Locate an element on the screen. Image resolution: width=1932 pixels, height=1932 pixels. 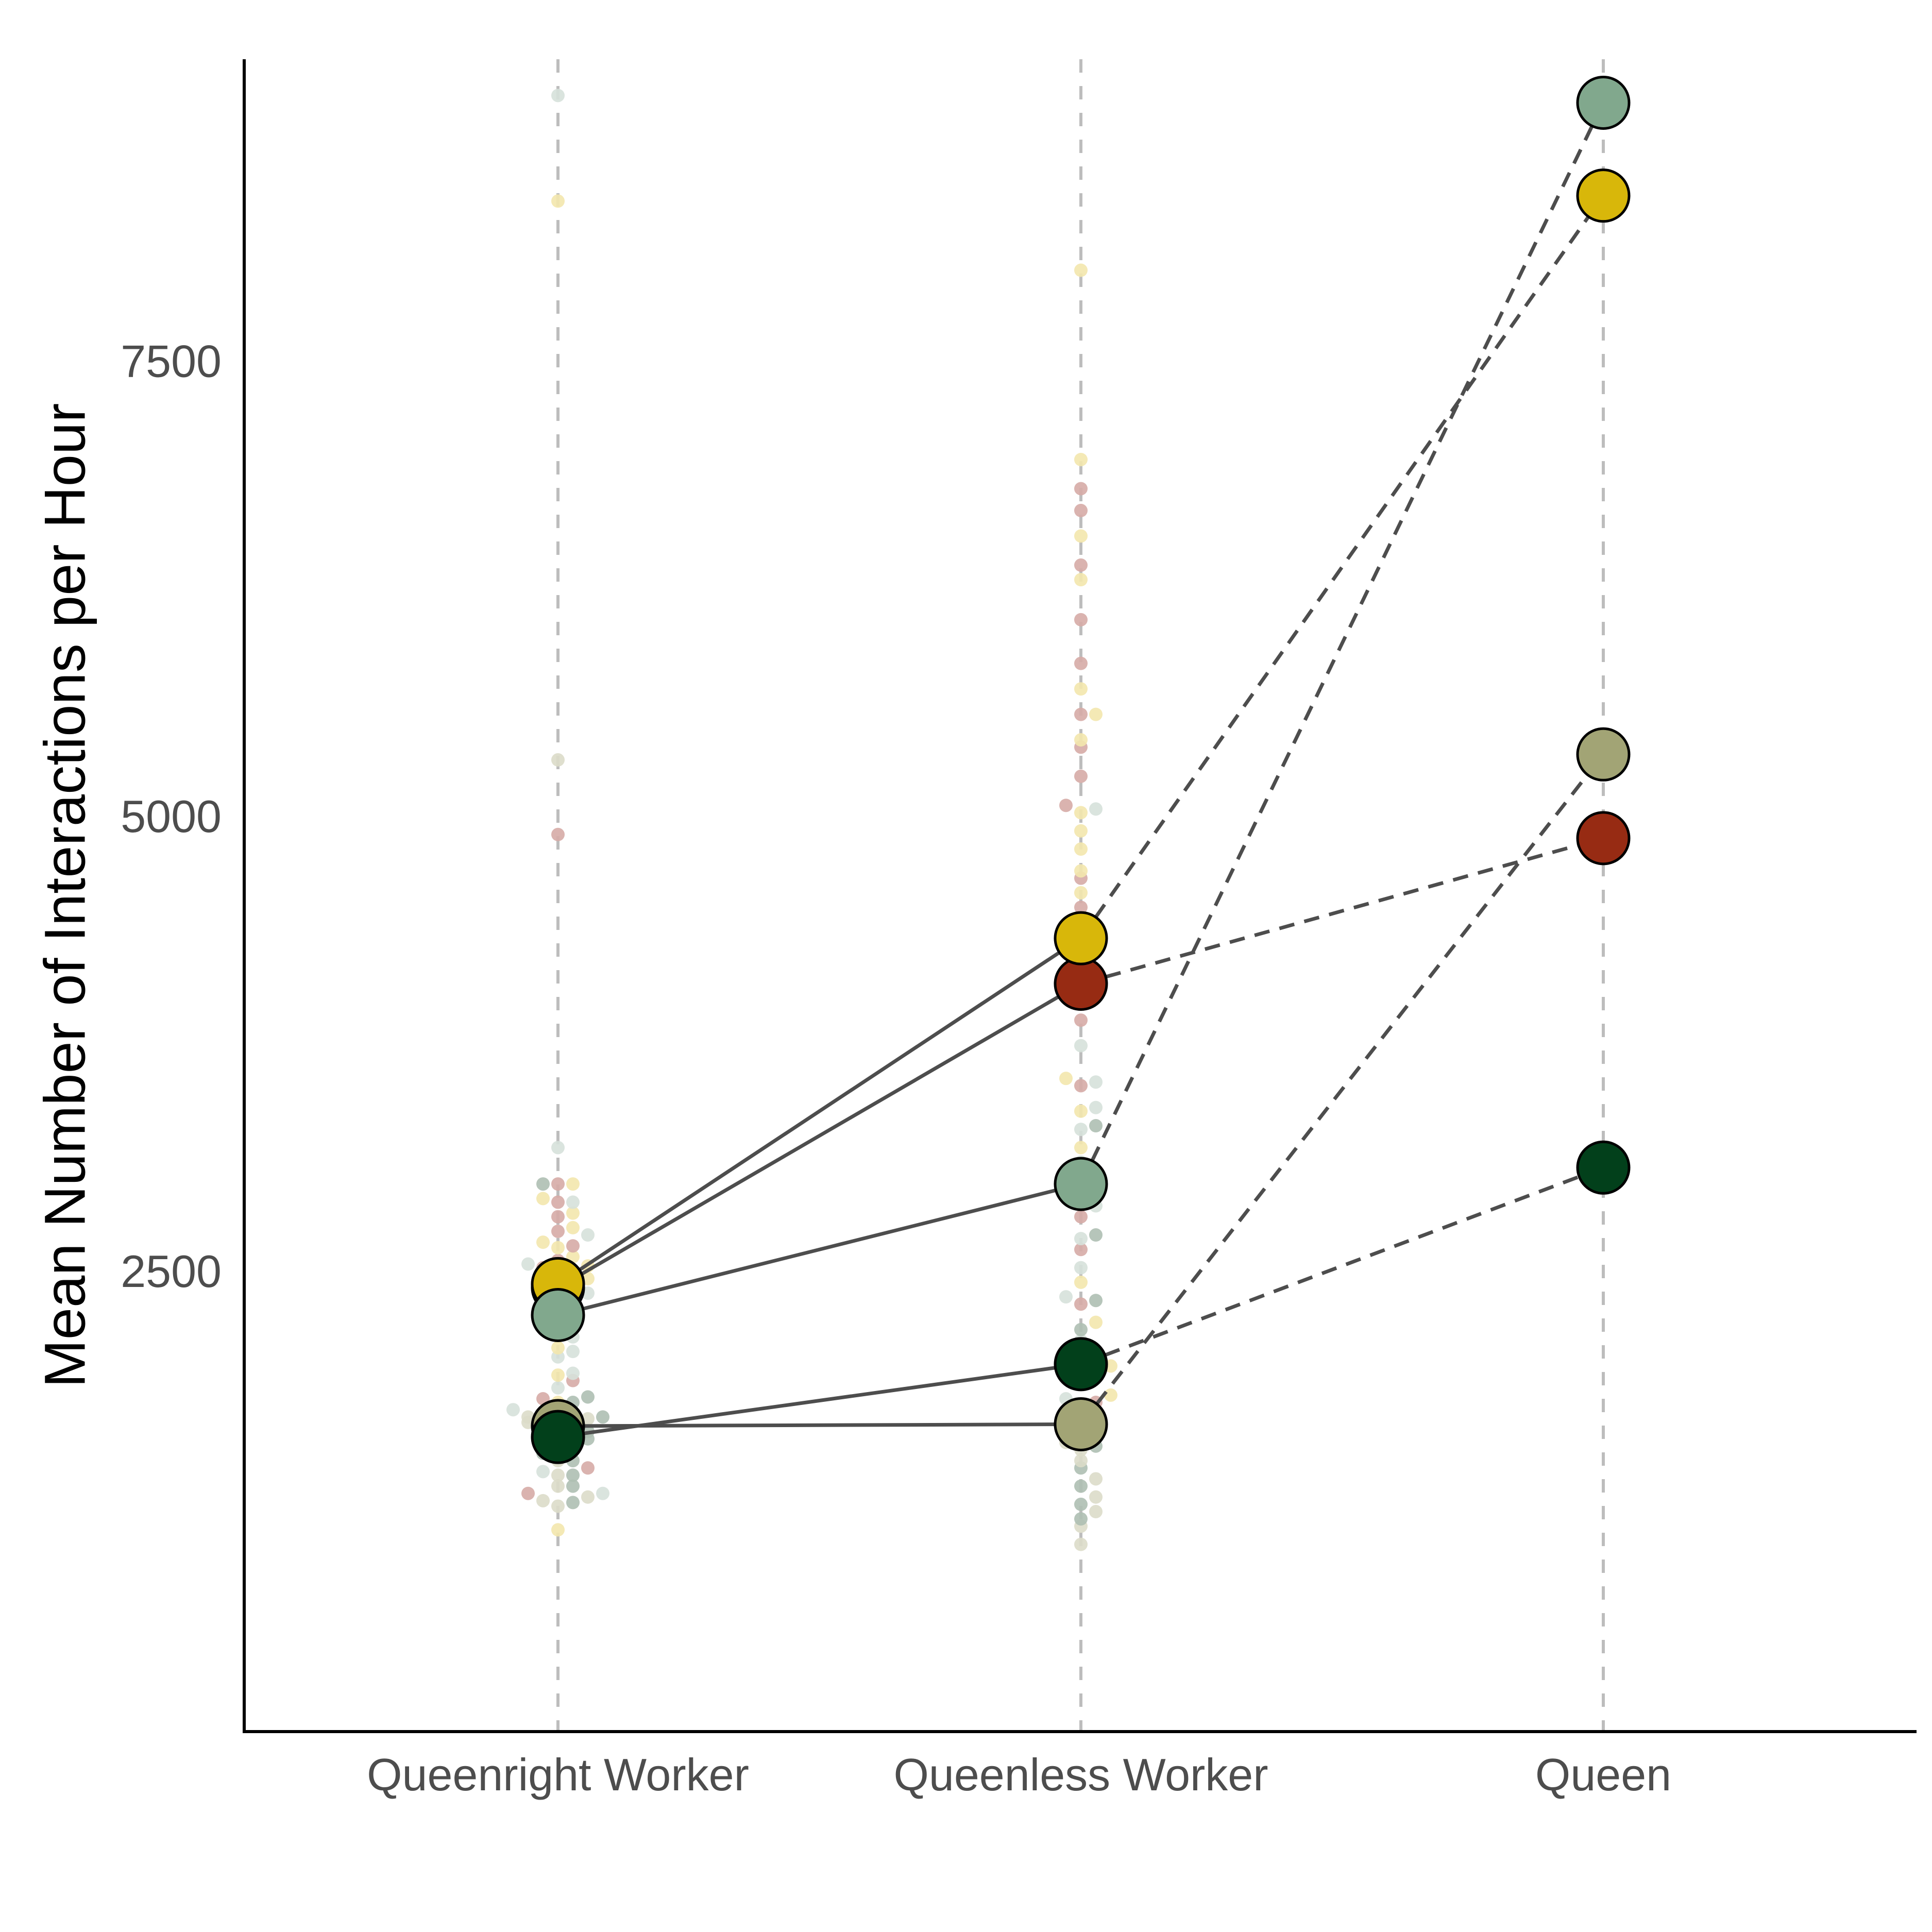
connector-dashed-red is located at coordinates (1342, 911).